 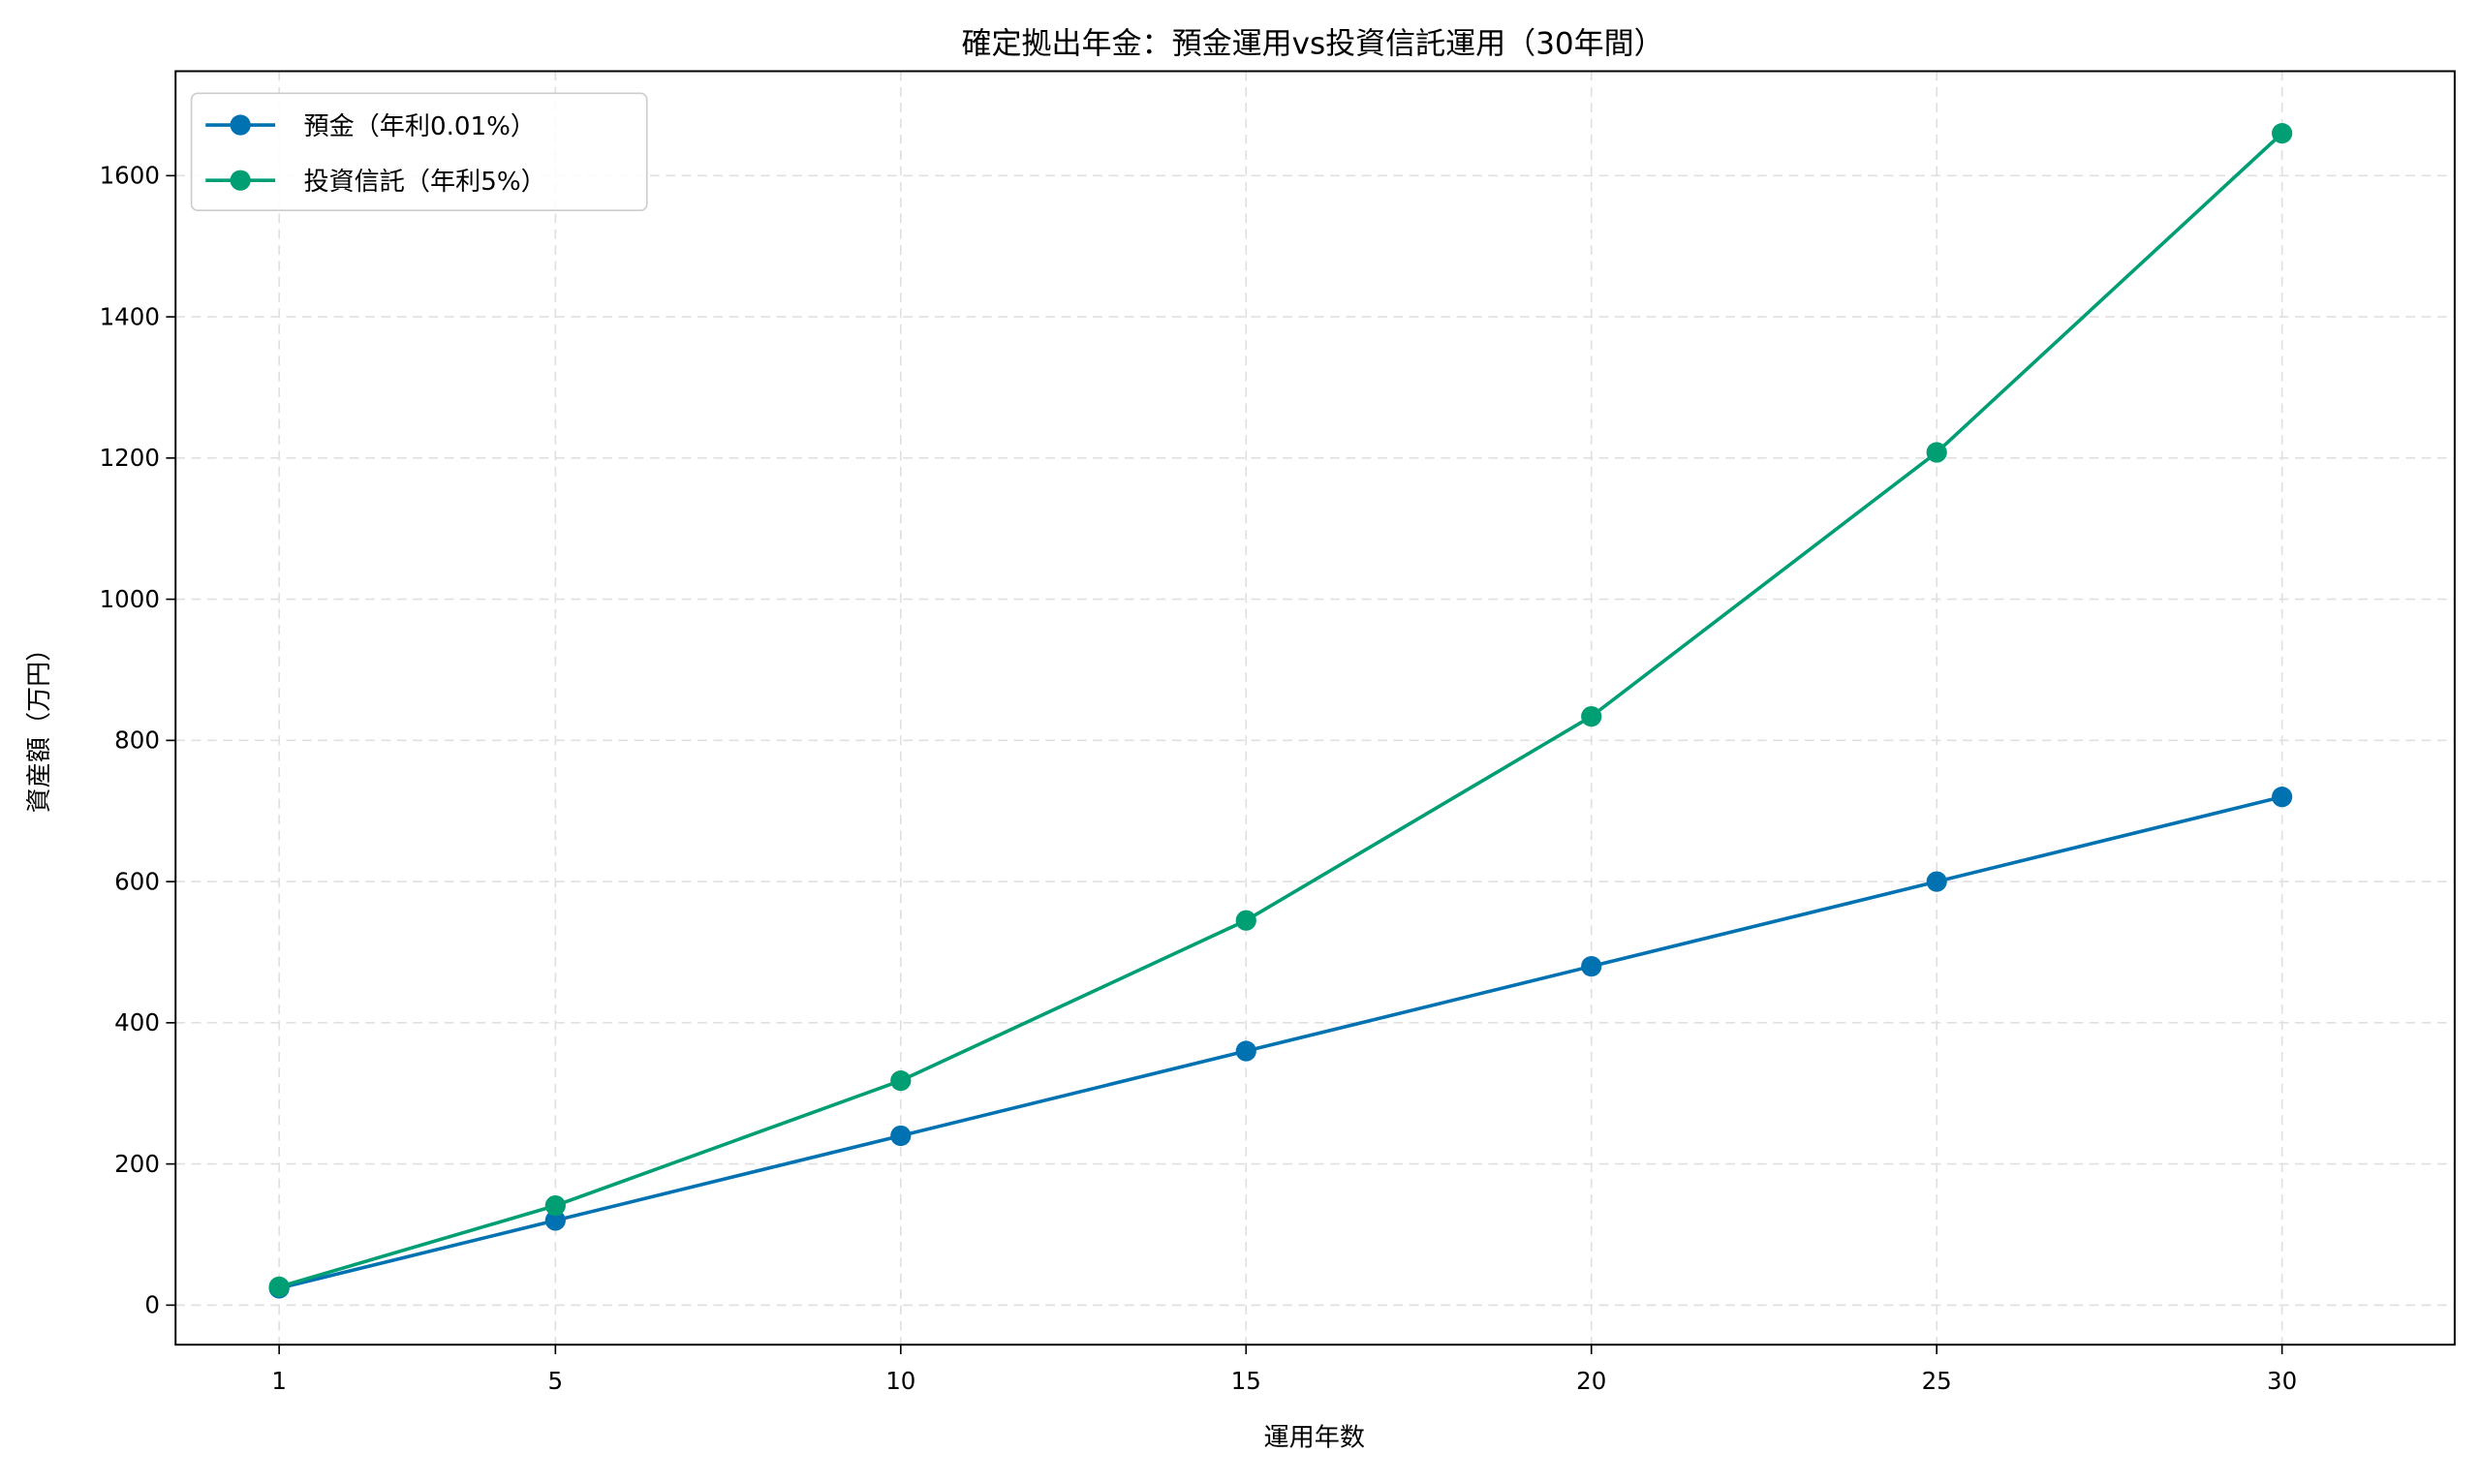 What do you see at coordinates (130, 458) in the screenshot?
I see `y-tick-label: 1200` at bounding box center [130, 458].